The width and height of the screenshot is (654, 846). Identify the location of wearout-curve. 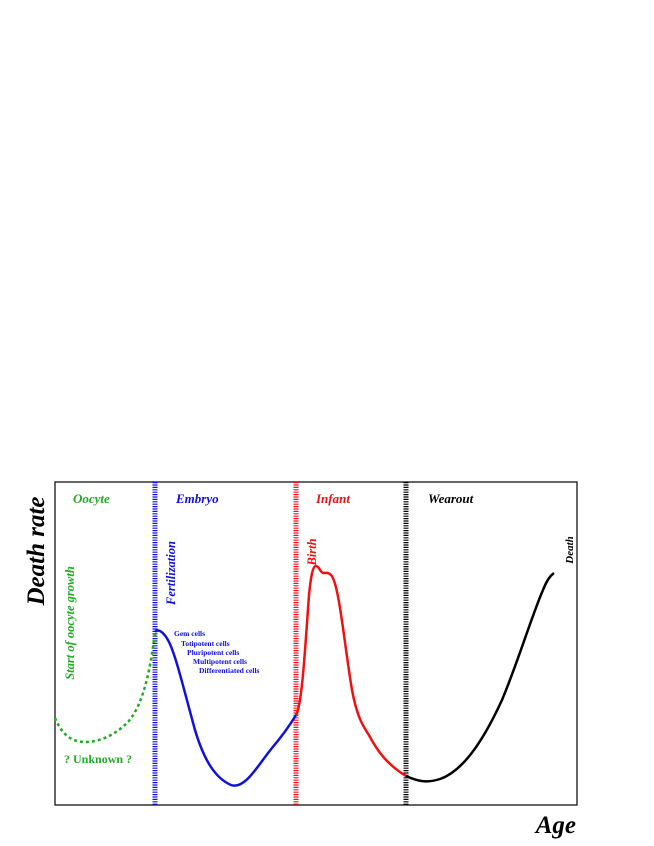
(480, 677).